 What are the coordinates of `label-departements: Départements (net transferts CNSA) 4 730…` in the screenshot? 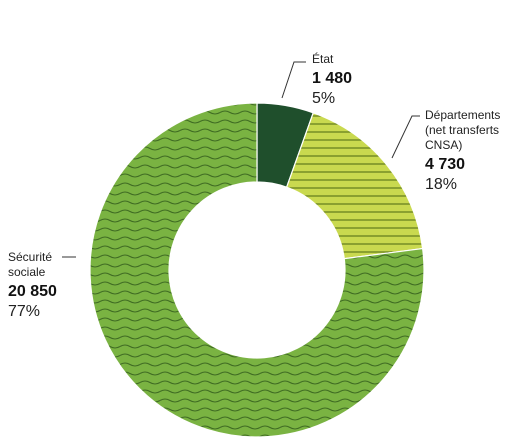 It's located at (462, 151).